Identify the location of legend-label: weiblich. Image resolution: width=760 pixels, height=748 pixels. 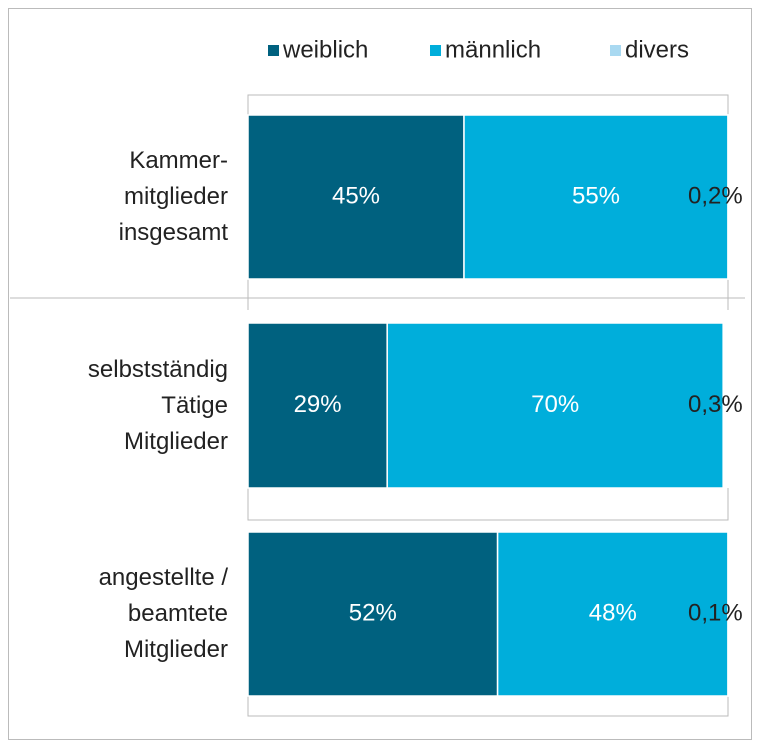
(325, 49).